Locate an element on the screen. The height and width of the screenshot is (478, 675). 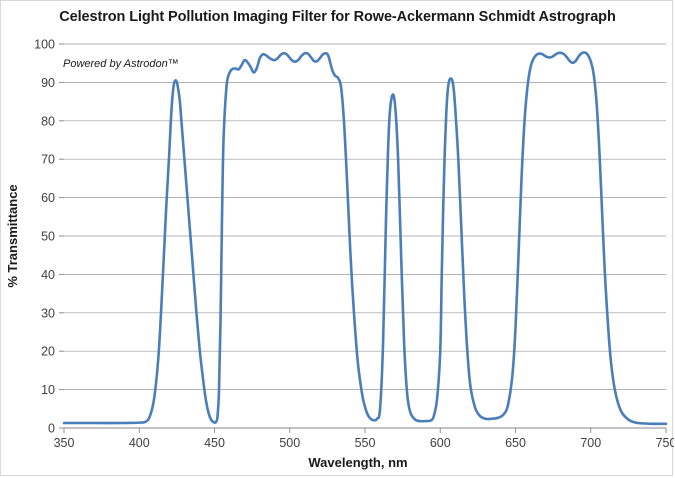
y-tick-label: 70 is located at coordinates (48, 160).